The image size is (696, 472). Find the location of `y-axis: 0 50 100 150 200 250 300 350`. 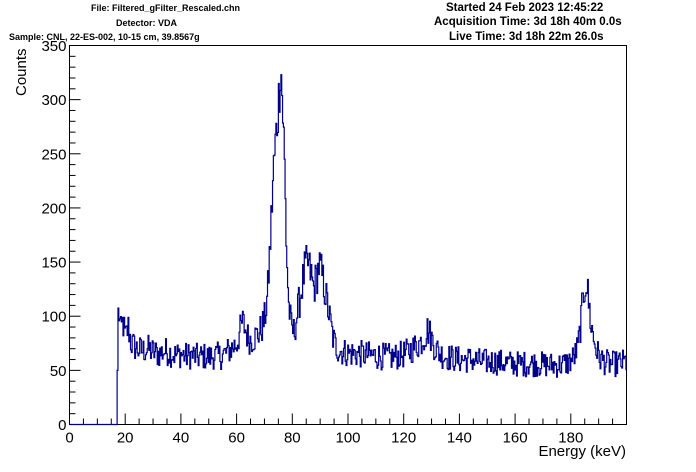

y-axis: 0 50 100 150 200 250 300 350 is located at coordinates (61, 236).